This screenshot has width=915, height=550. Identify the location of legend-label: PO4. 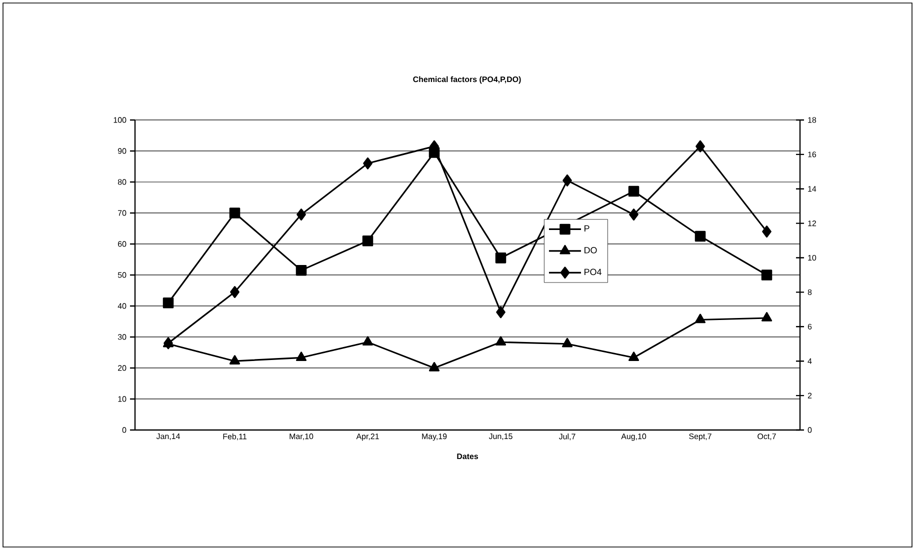
(593, 272).